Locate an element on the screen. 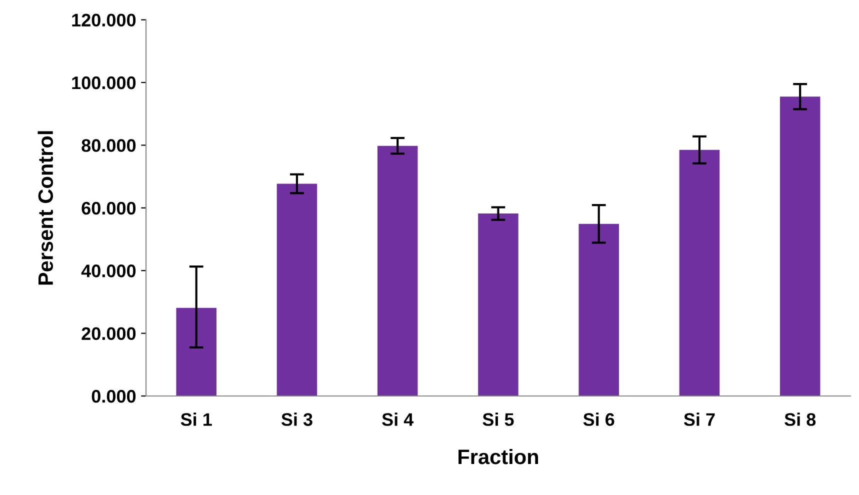 The width and height of the screenshot is (859, 495). y-axis-title: Persent Control is located at coordinates (46, 208).